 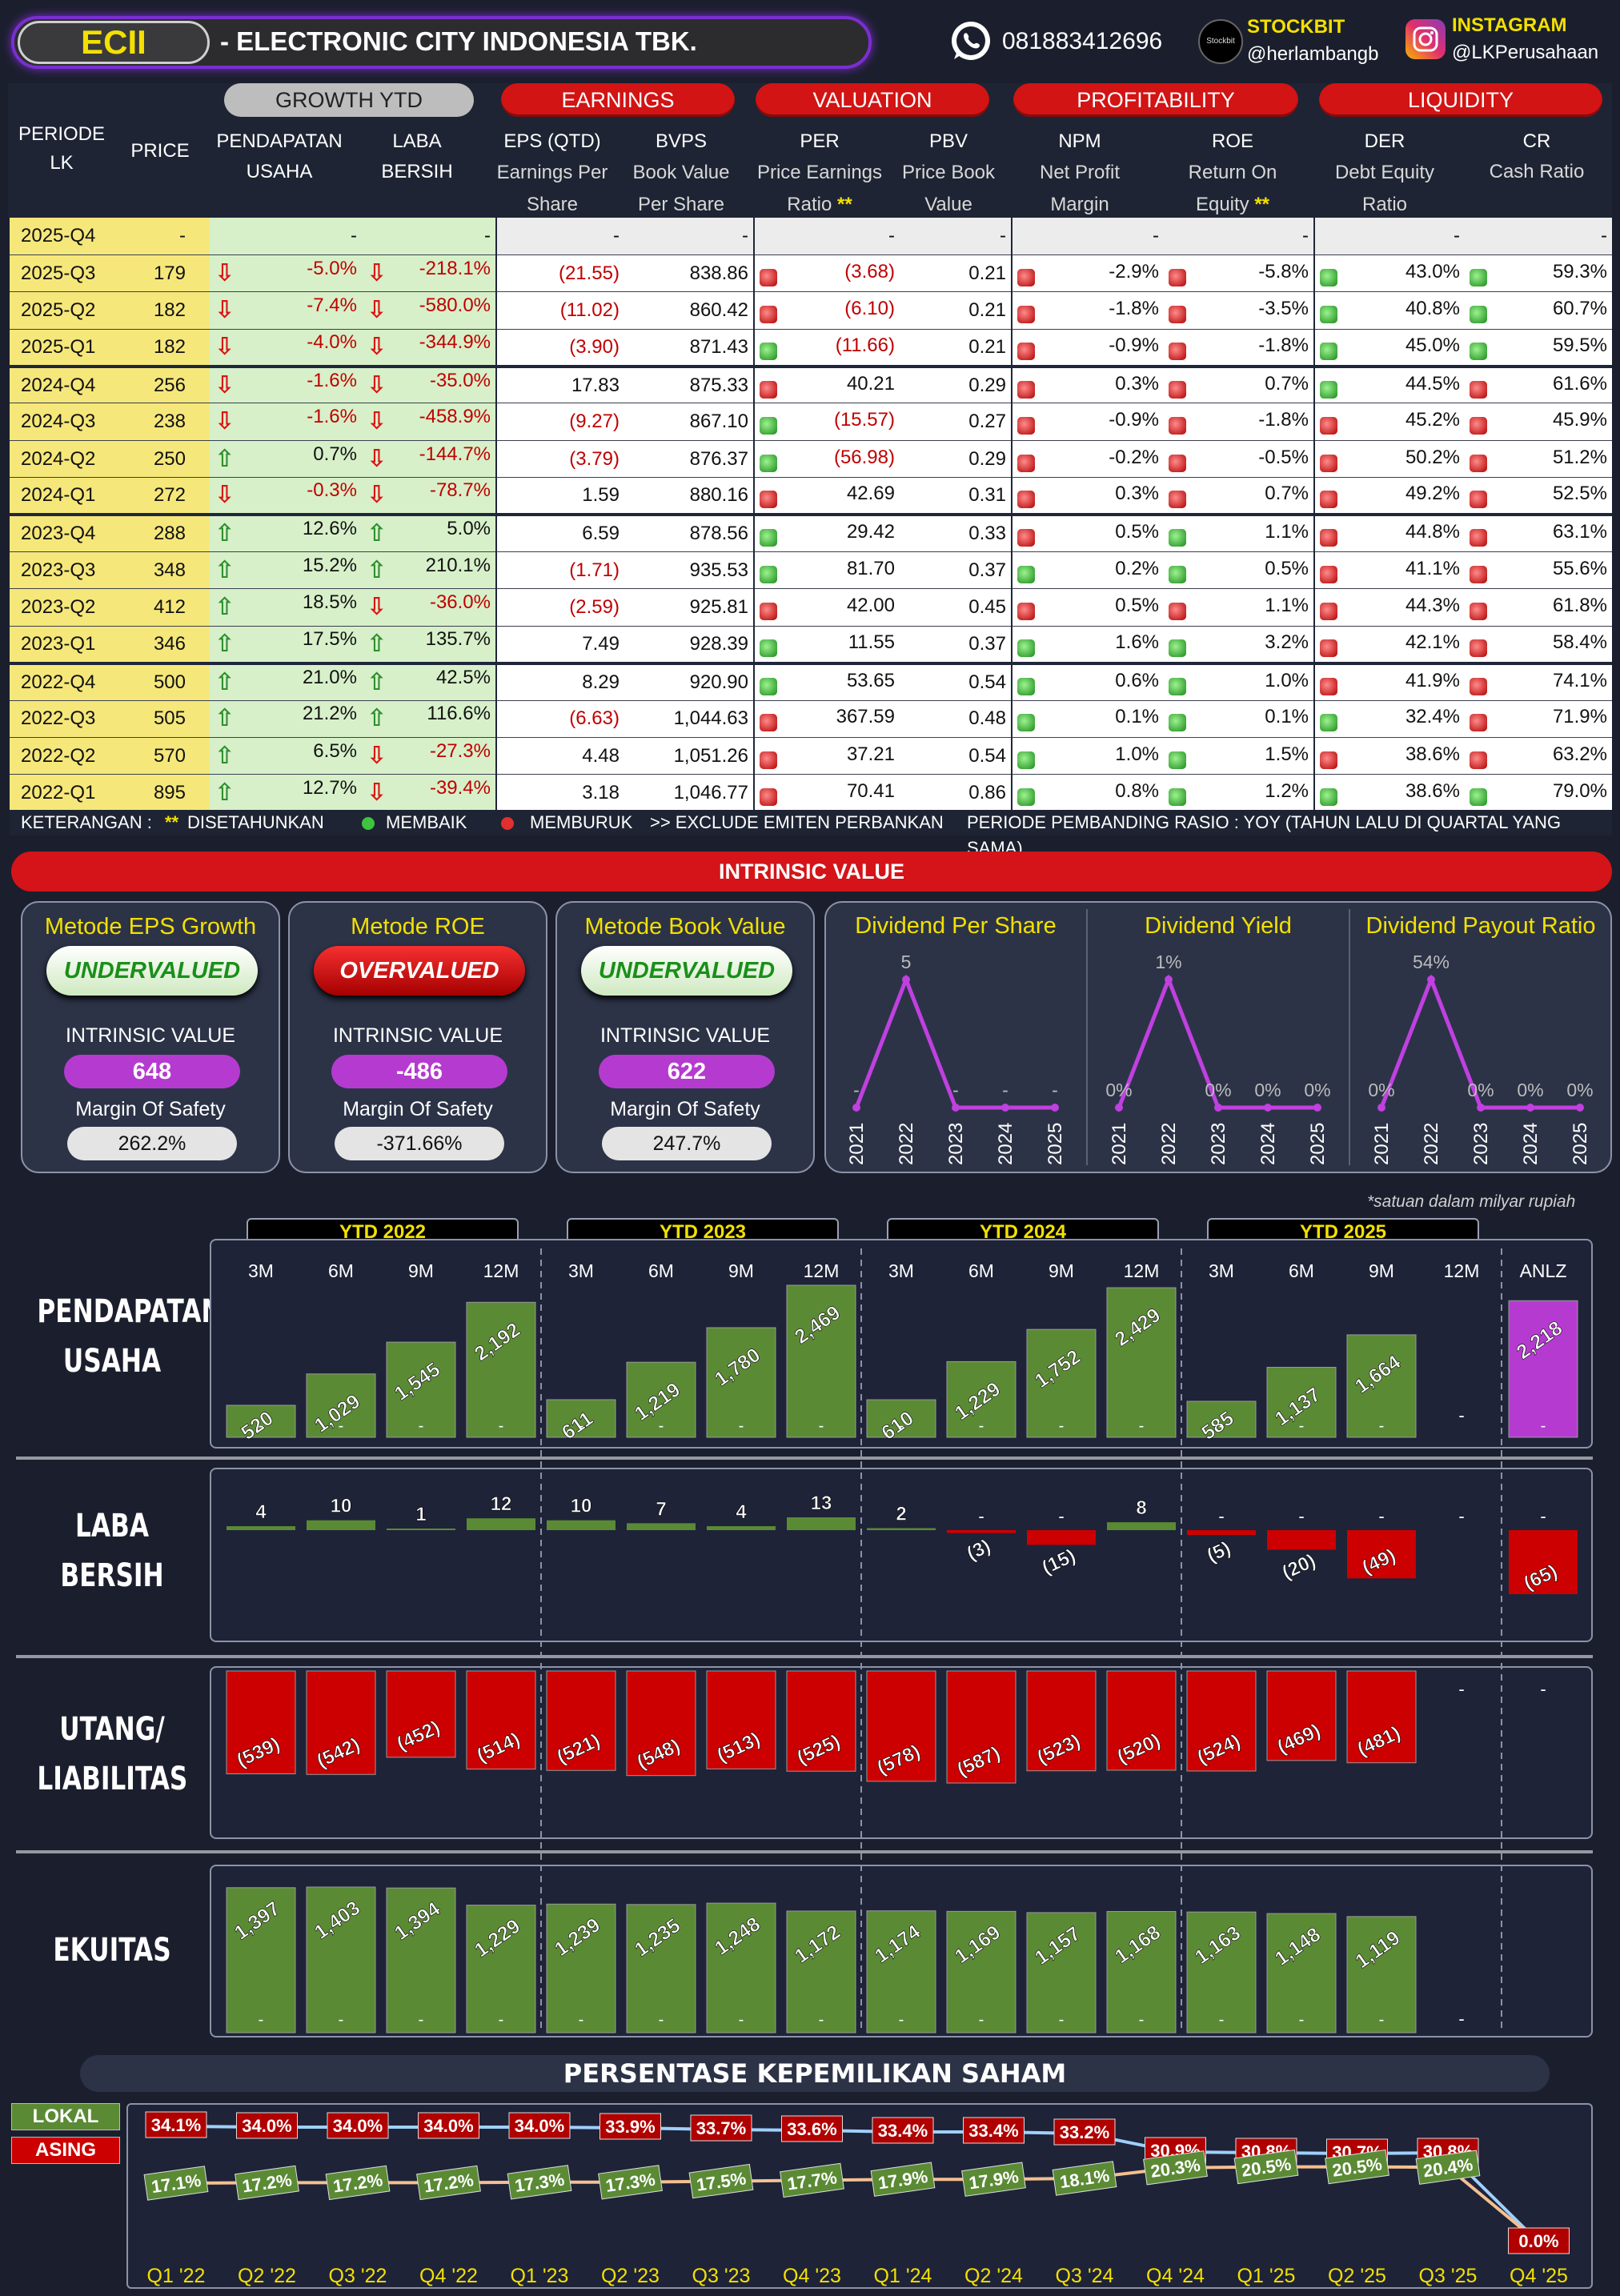 I want to click on cell-per: 42.00, so click(x=827, y=607).